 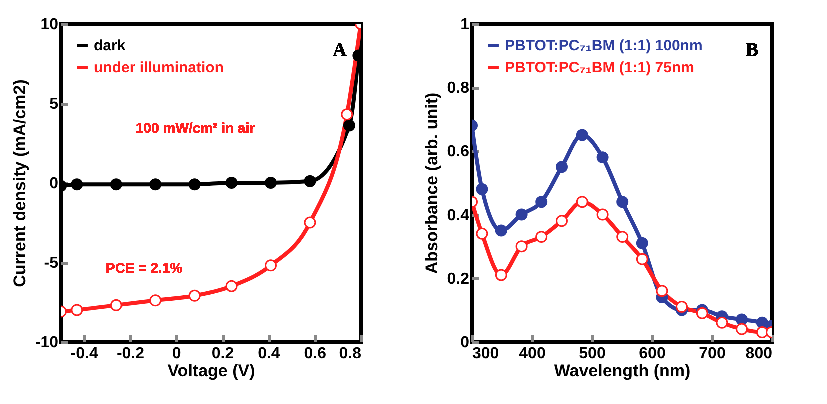 I want to click on y-tick-label: -10, so click(x=47, y=343).